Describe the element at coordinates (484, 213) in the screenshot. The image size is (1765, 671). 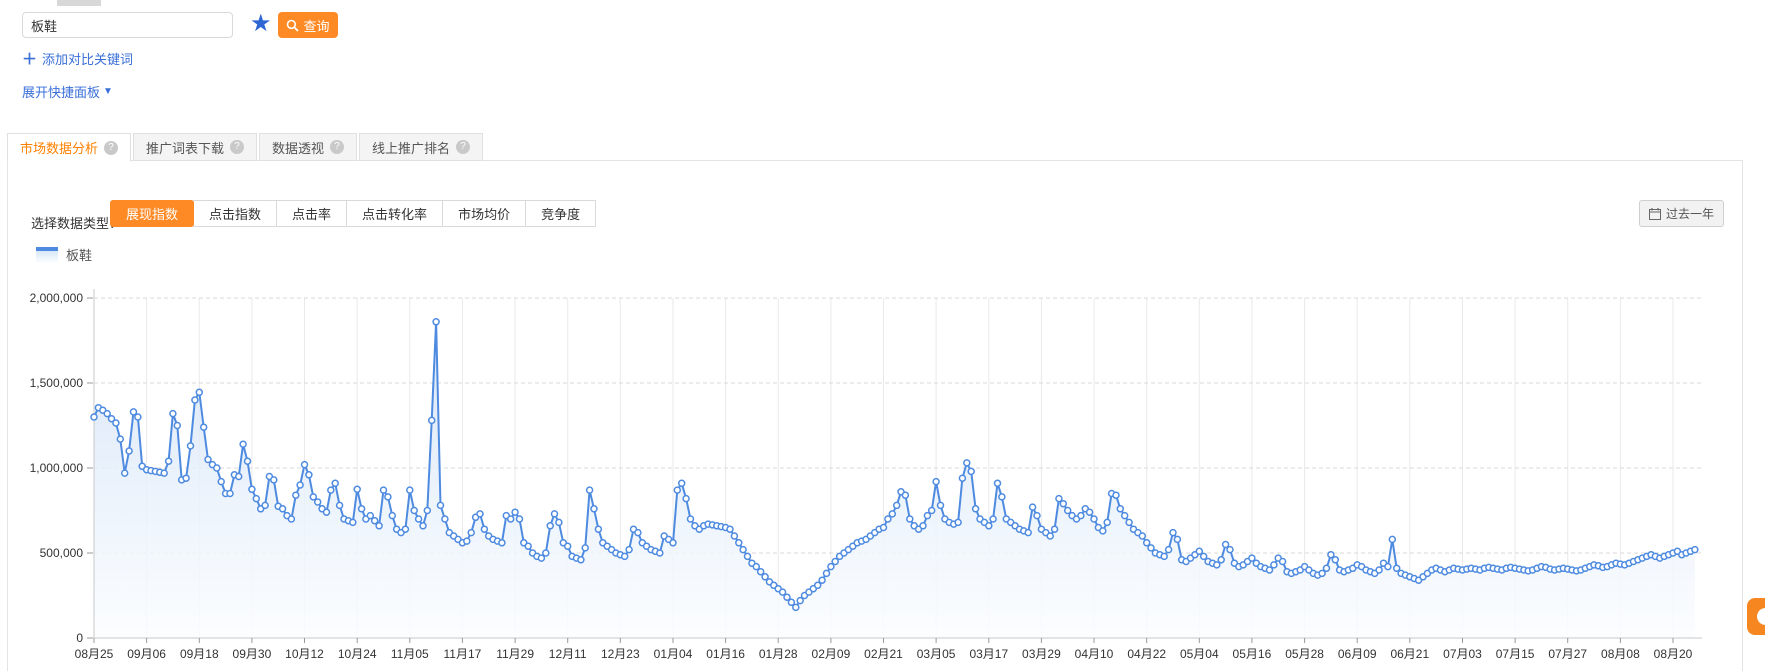
I see `type-market-avg-price: 市场均价` at that location.